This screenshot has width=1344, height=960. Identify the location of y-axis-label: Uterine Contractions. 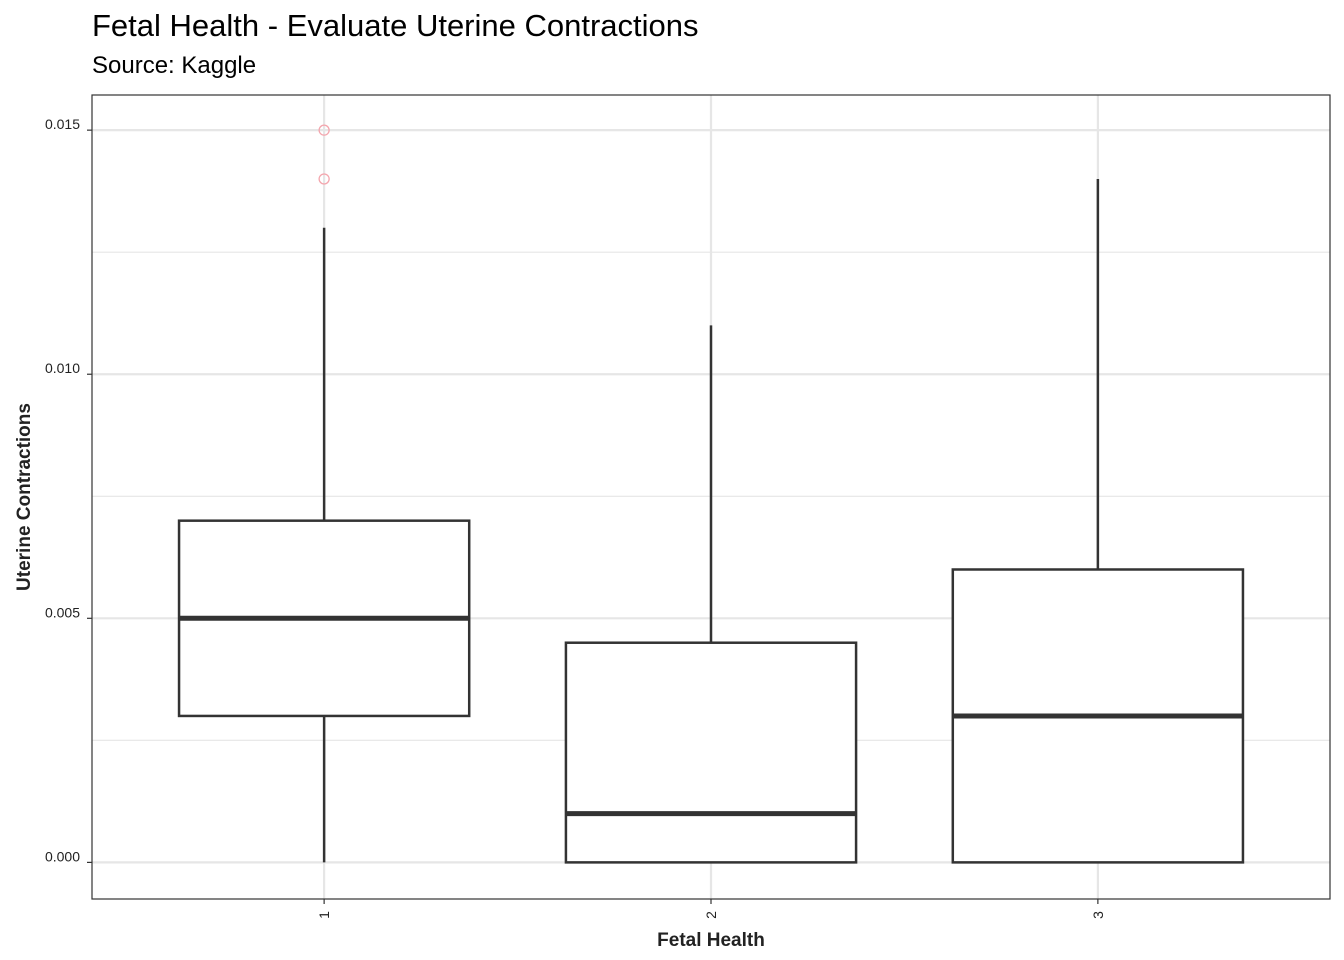
(24, 497).